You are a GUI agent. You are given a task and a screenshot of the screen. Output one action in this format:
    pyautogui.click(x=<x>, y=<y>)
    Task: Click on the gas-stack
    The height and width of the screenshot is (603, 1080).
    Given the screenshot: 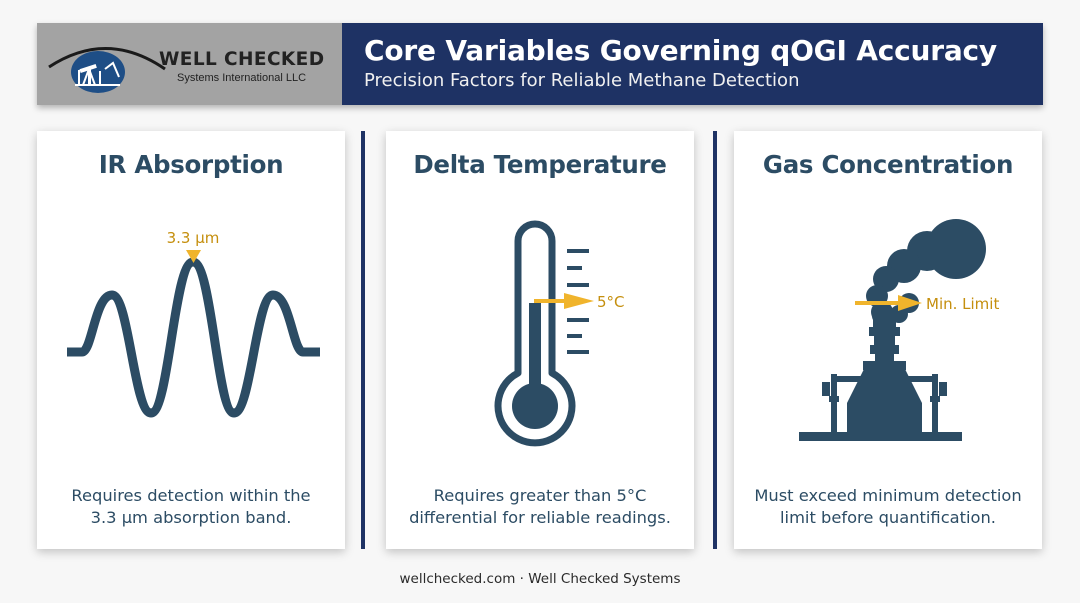 What is the action you would take?
    pyautogui.click(x=880, y=375)
    